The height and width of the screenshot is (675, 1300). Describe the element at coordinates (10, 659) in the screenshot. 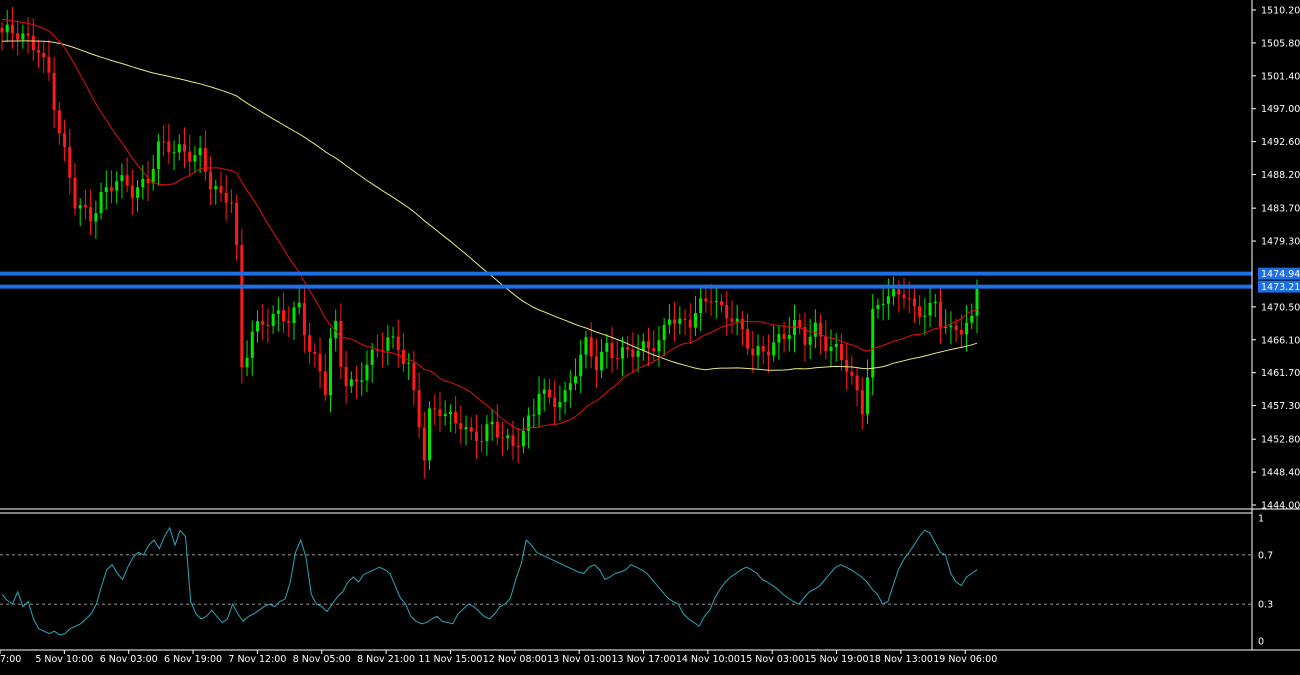

I see `time-tick-label: 7:00` at that location.